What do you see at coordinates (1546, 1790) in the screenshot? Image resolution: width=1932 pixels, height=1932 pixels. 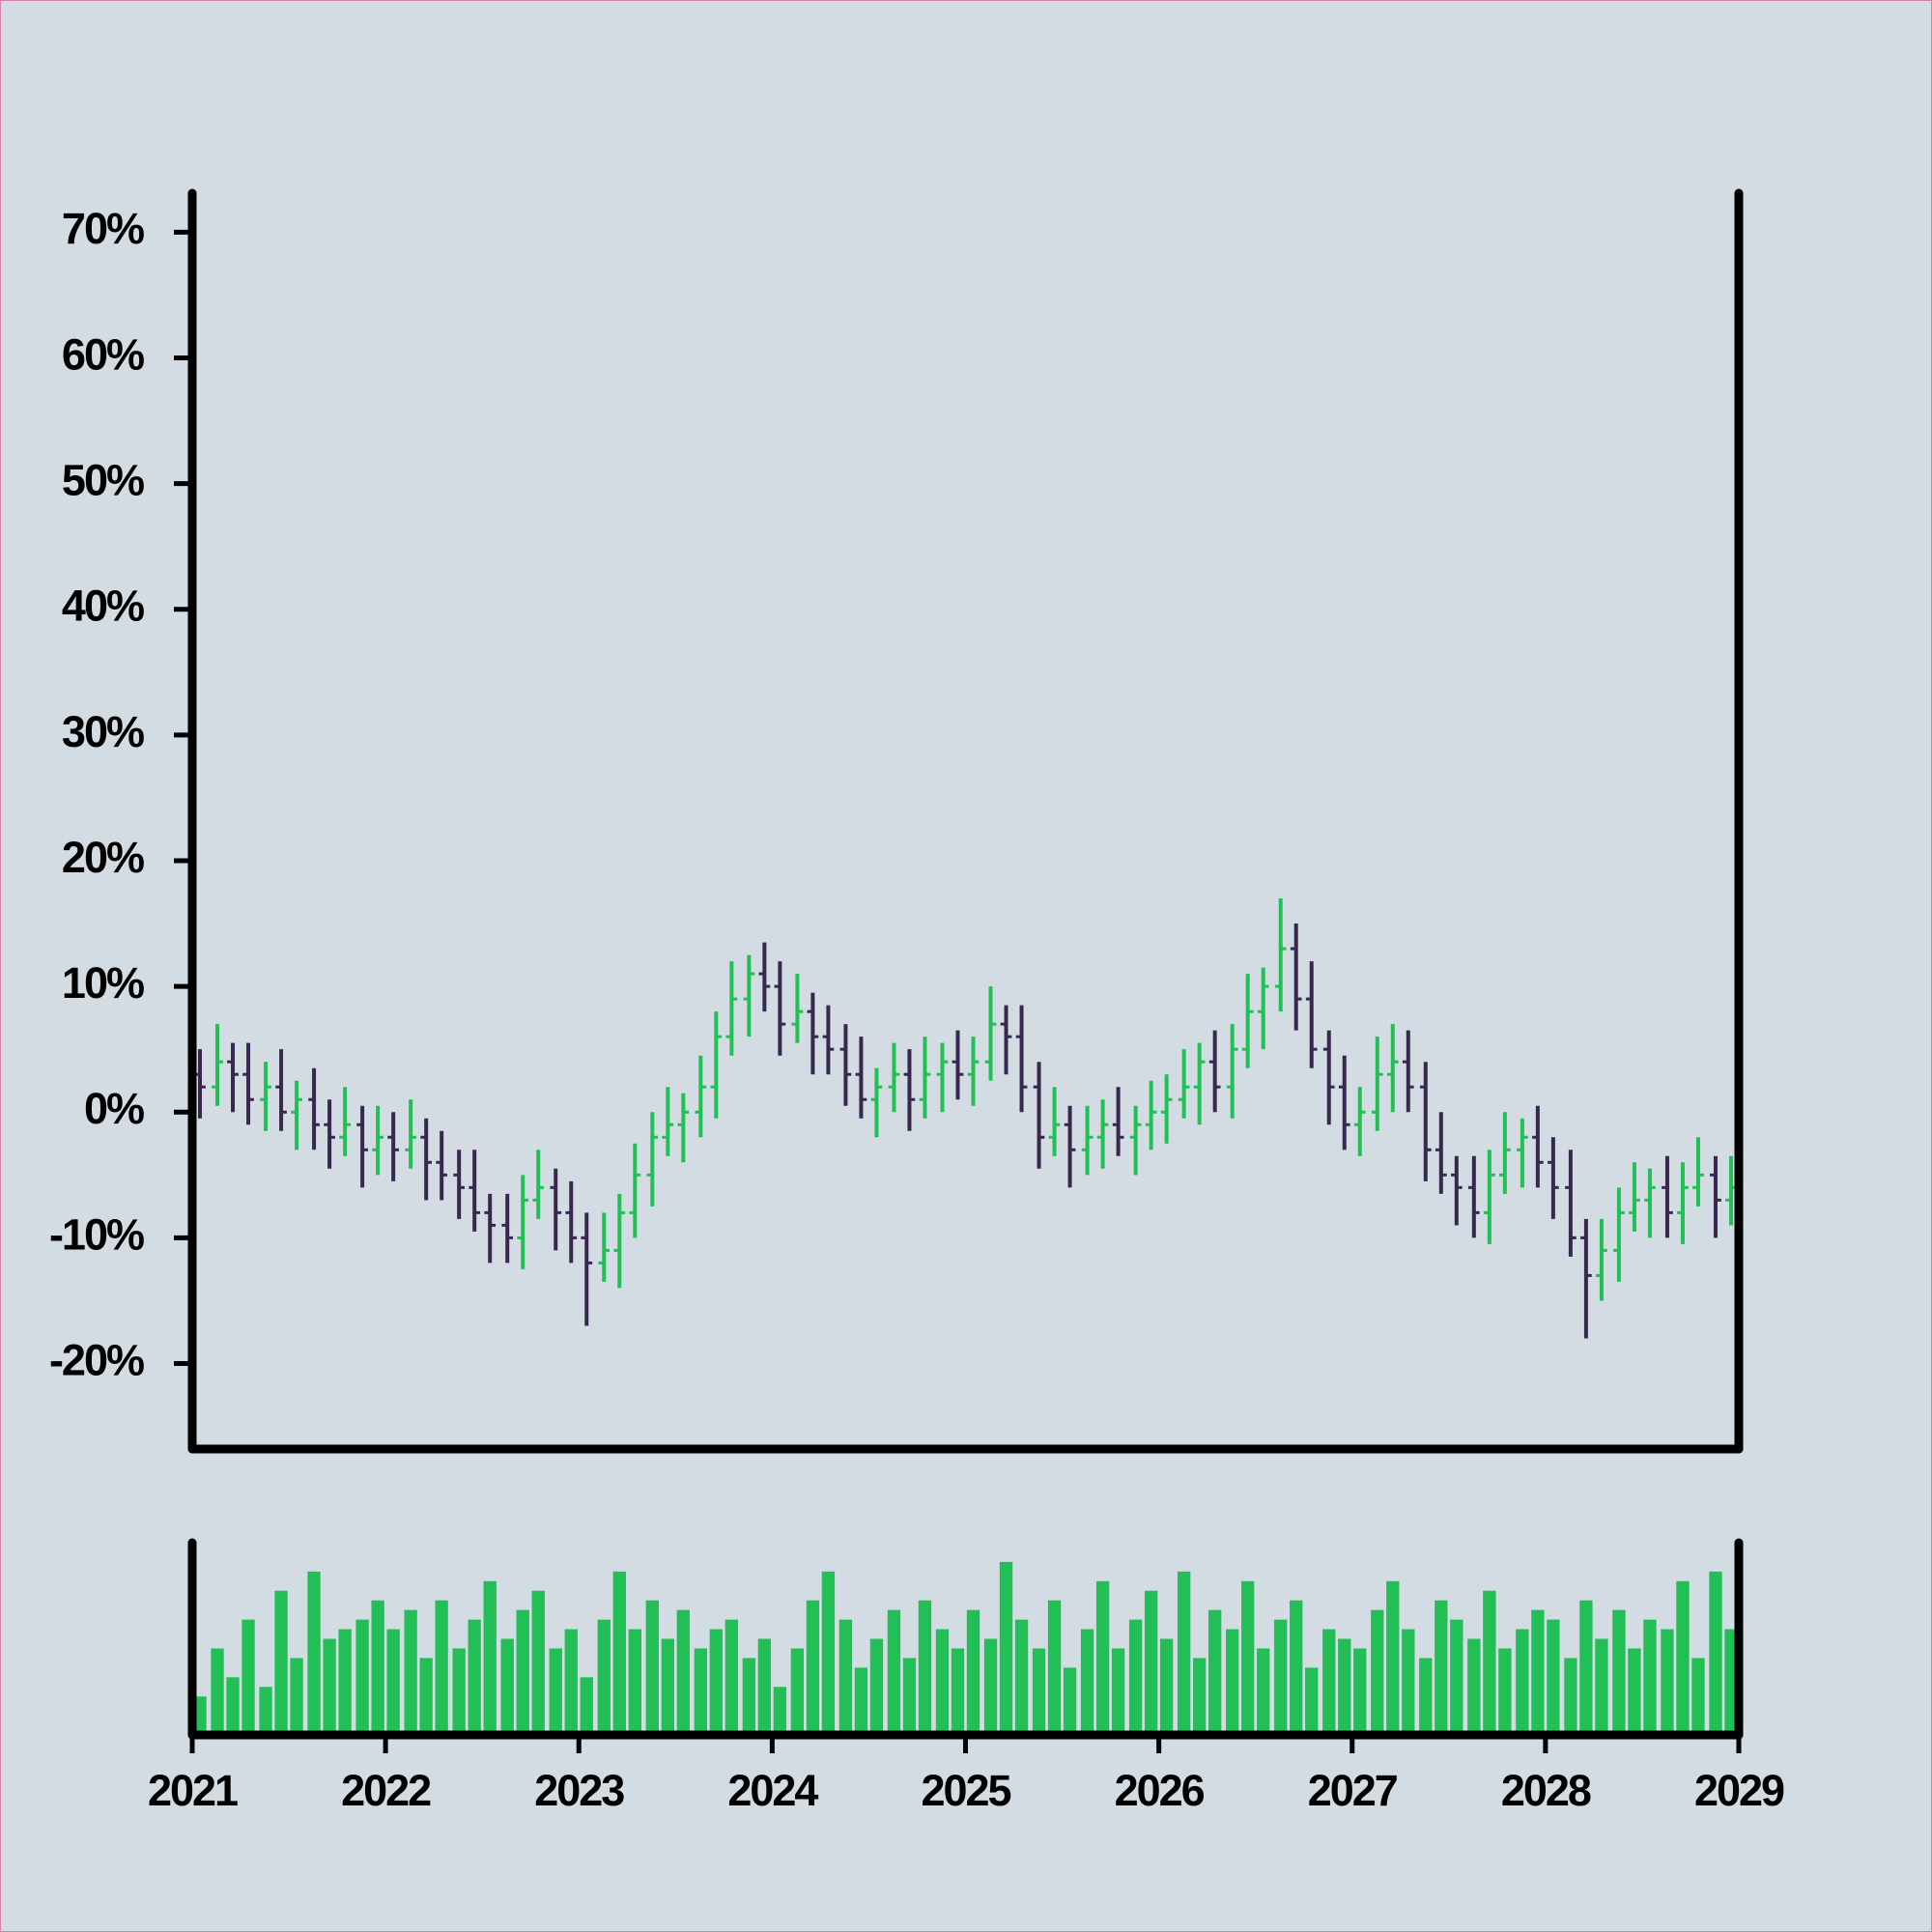 I see `x-tick-label: 2028` at bounding box center [1546, 1790].